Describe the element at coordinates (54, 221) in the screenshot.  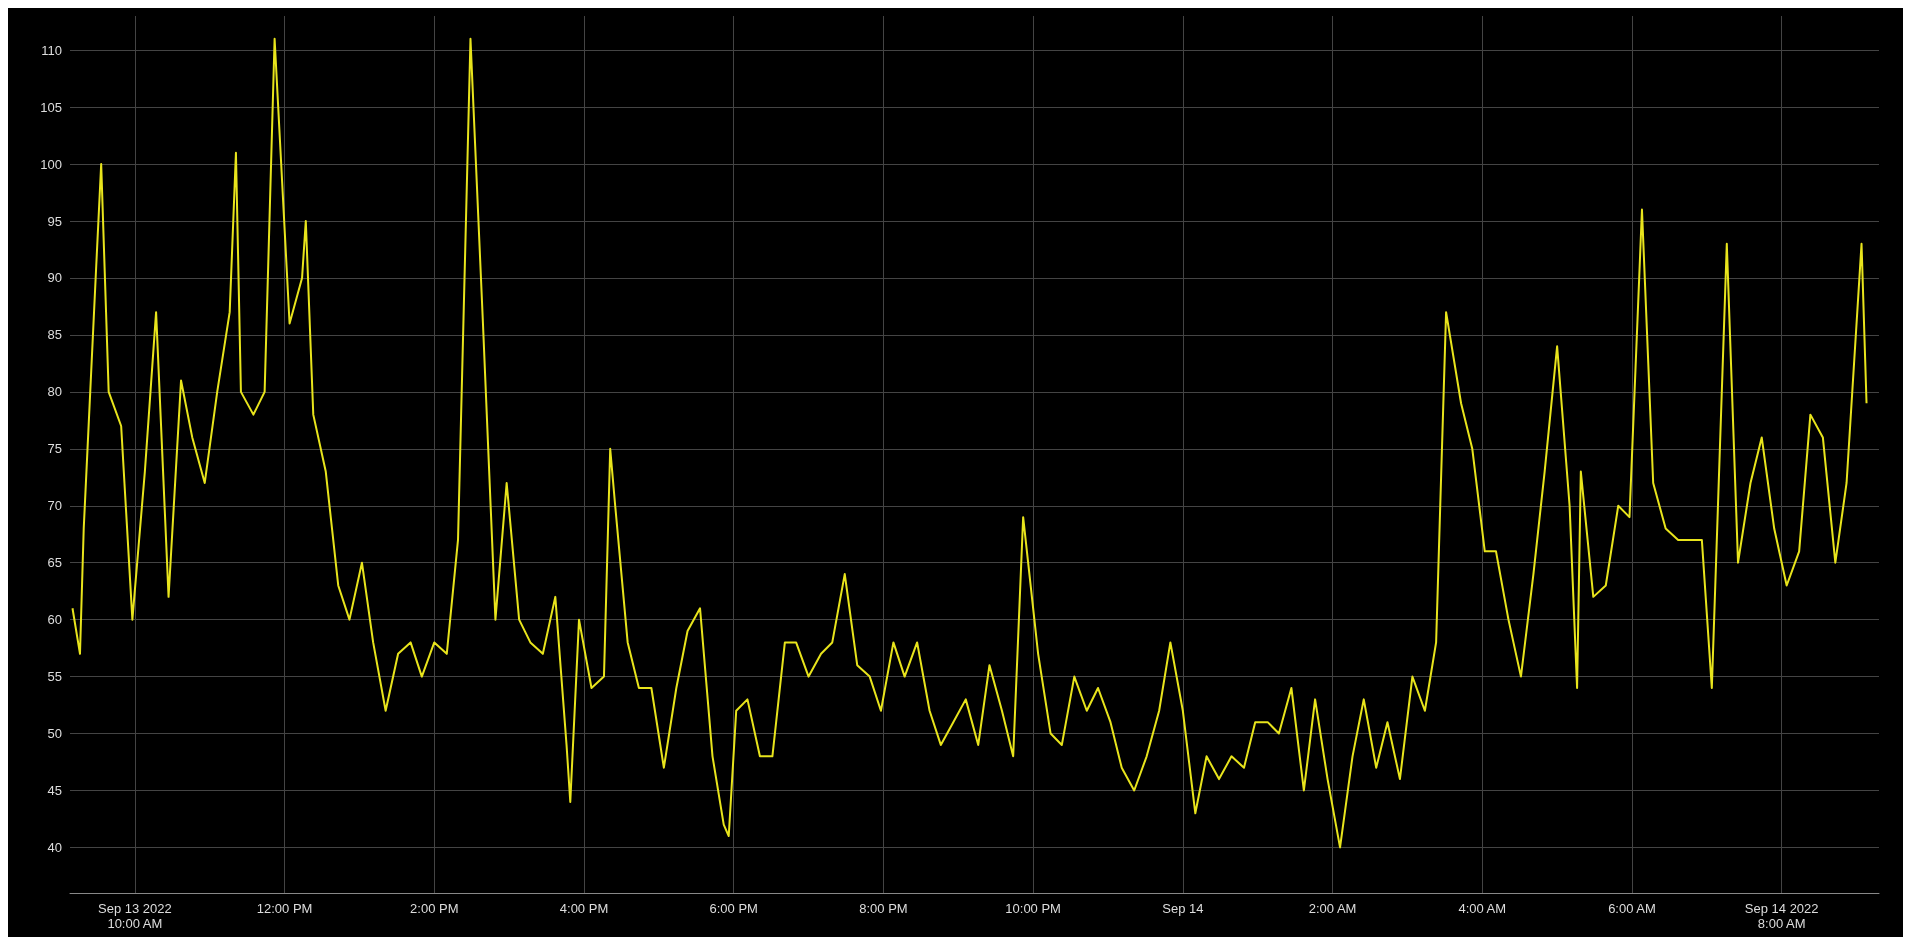
I see `y-tick-label: 95` at that location.